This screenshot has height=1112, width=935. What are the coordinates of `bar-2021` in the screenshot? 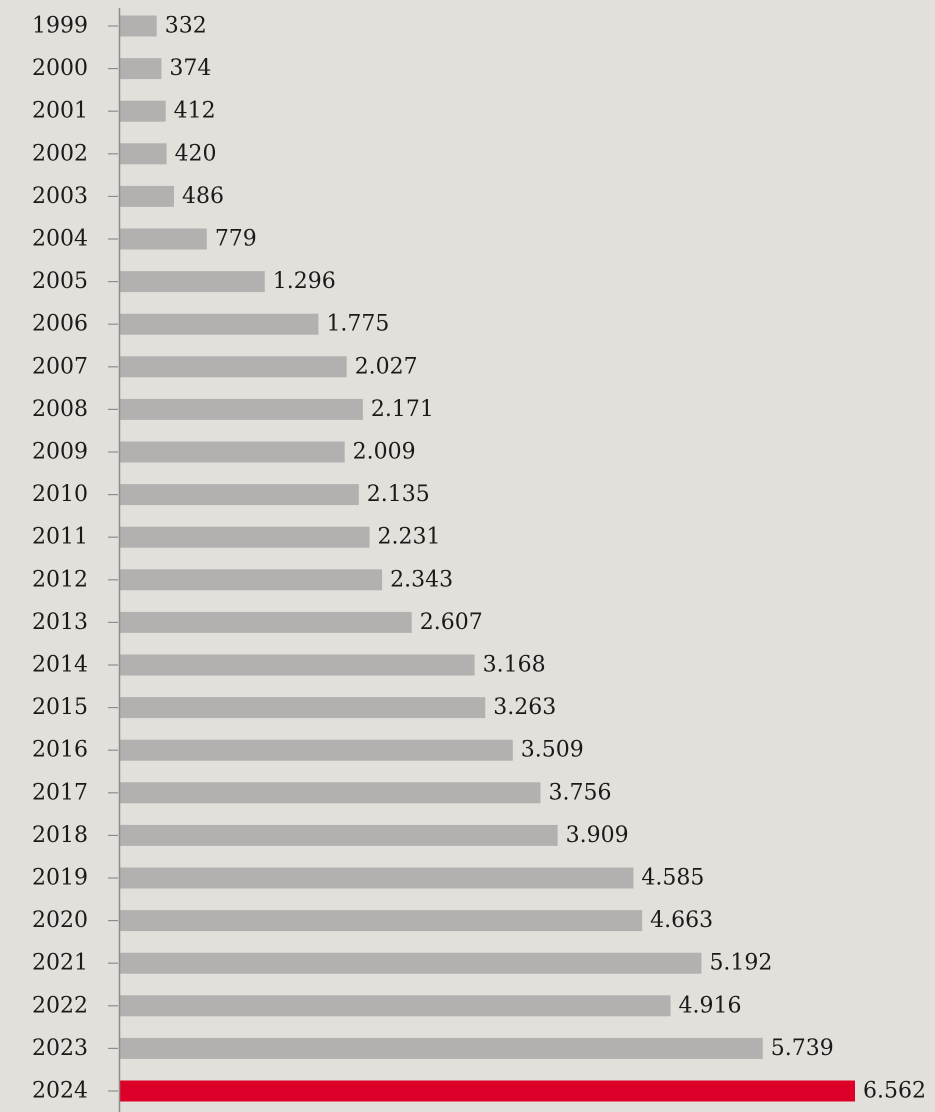 It's located at (410, 963).